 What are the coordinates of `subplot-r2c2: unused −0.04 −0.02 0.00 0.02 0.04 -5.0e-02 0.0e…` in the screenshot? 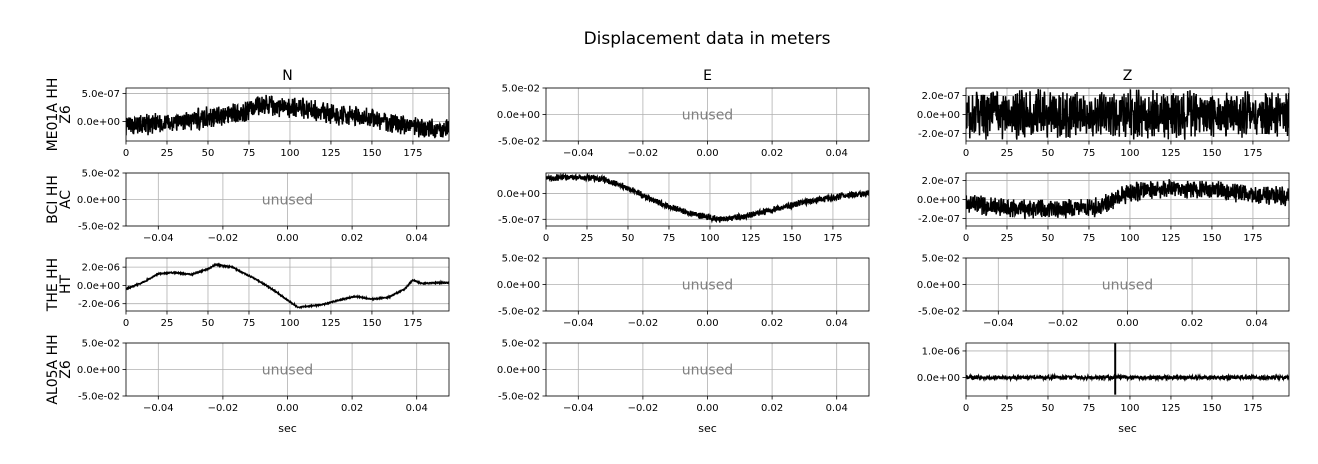 It's located at (1103, 291).